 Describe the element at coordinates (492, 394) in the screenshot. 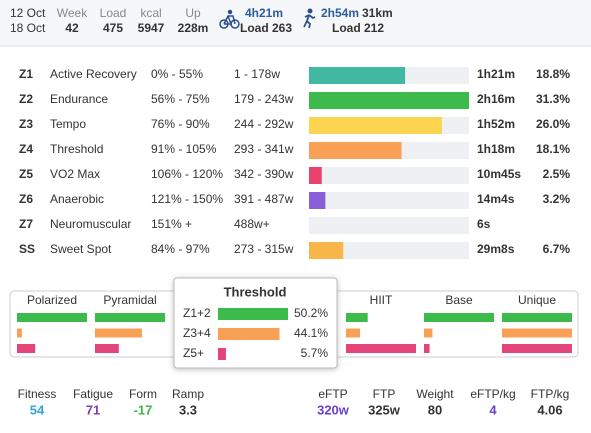

I see `footer-label: eFTP/kg` at that location.